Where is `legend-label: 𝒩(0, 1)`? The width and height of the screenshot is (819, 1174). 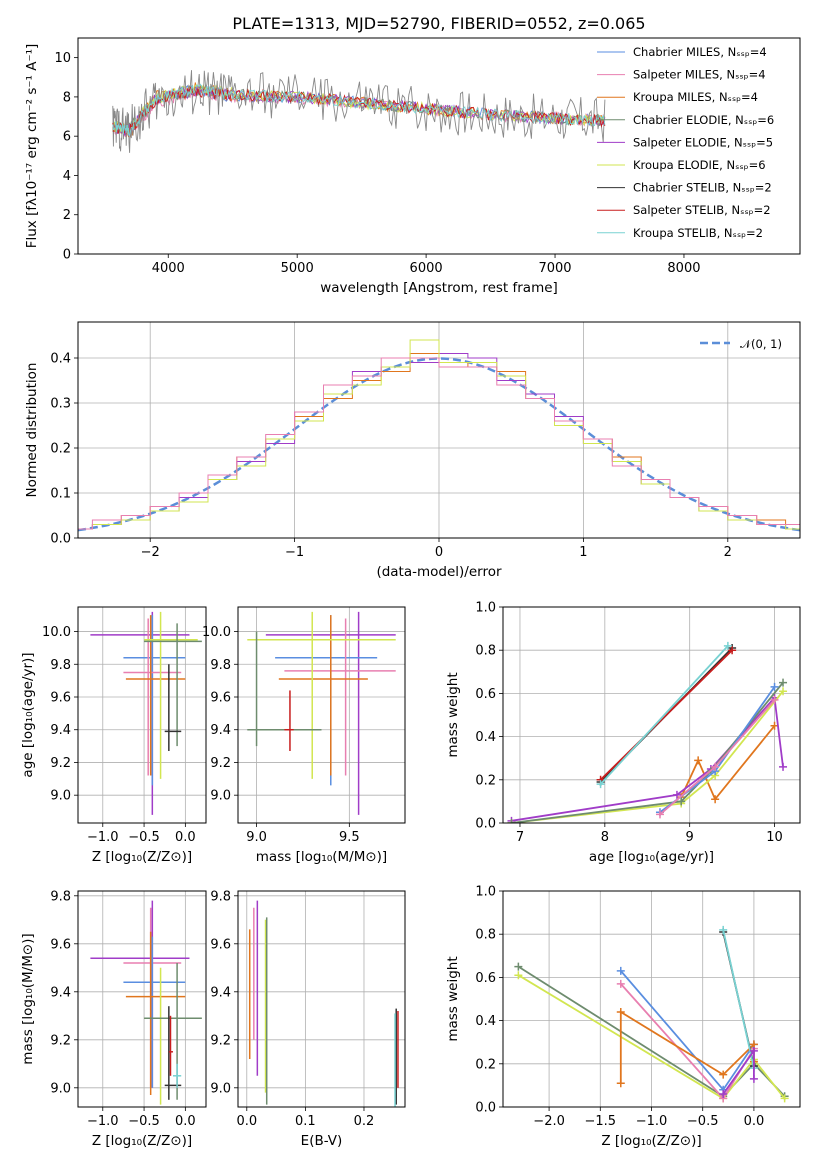 legend-label: 𝒩(0, 1) is located at coordinates (761, 344).